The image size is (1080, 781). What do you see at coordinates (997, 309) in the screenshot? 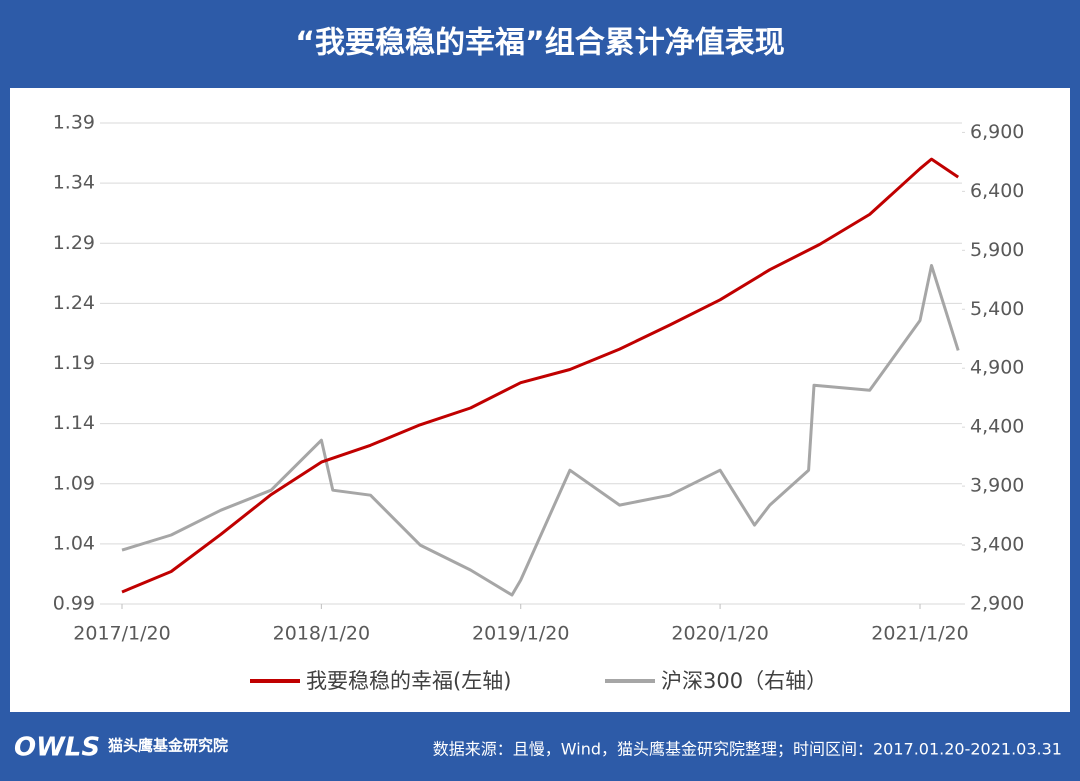
I see `y2-tick-label: 5,400` at bounding box center [997, 309].